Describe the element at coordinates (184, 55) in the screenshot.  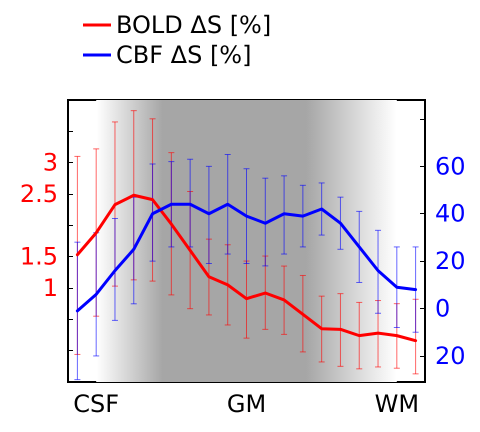
I see `legend-label: CBF ΔS [%]` at that location.